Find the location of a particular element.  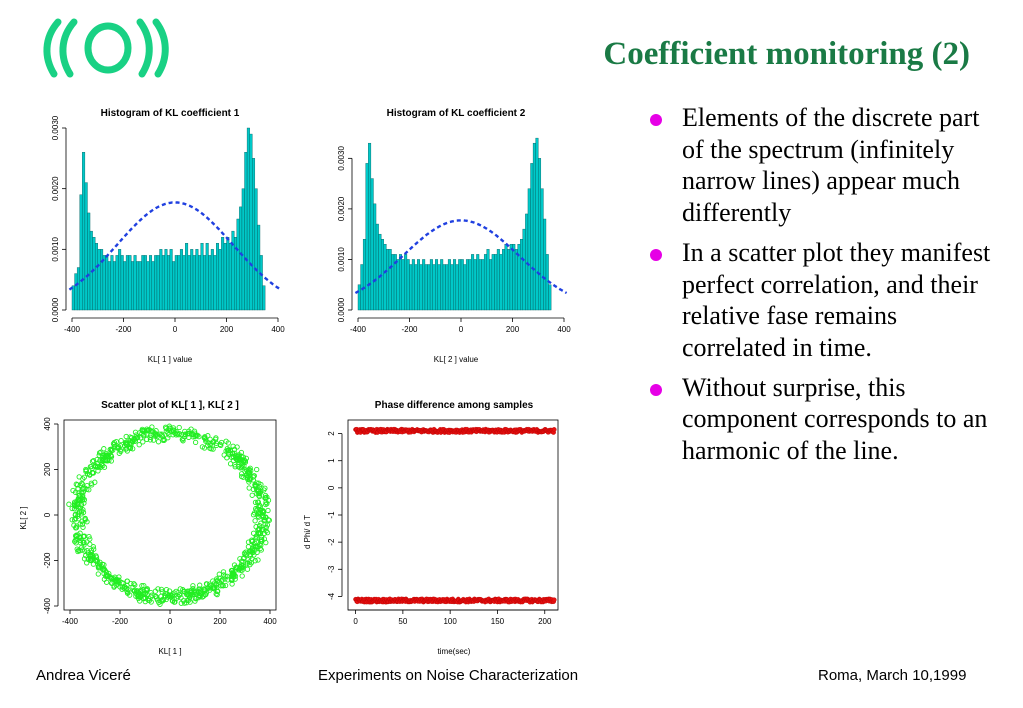

x-tick-label: -200 is located at coordinates (123, 329).